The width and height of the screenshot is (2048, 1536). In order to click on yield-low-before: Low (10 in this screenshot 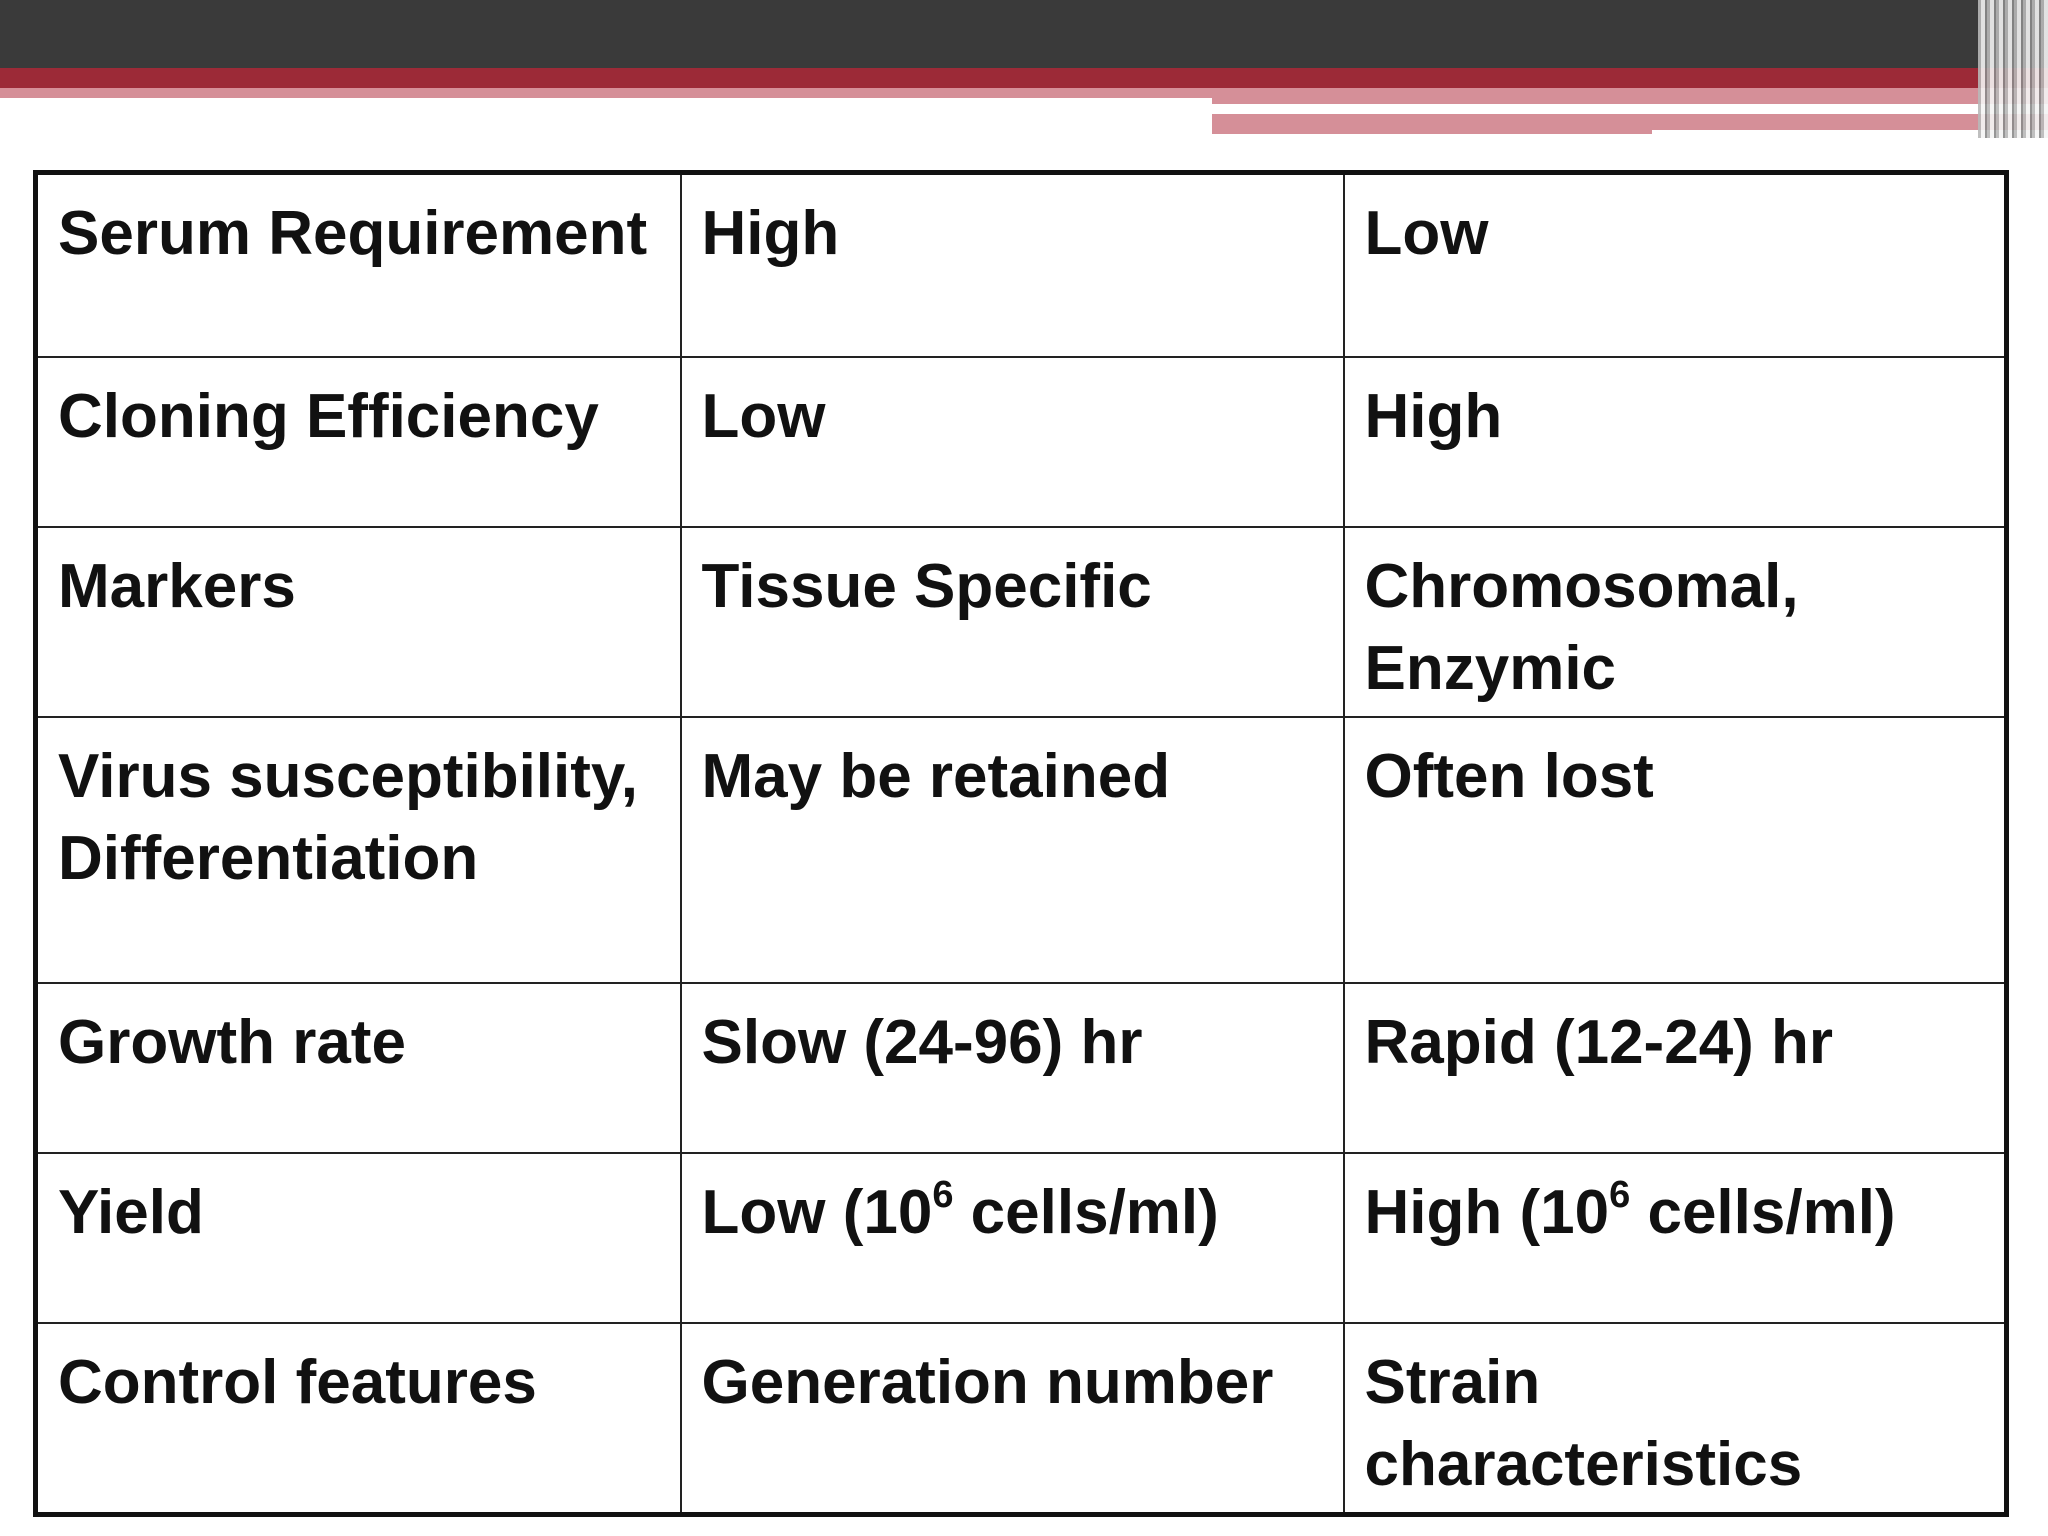, I will do `click(817, 1212)`.